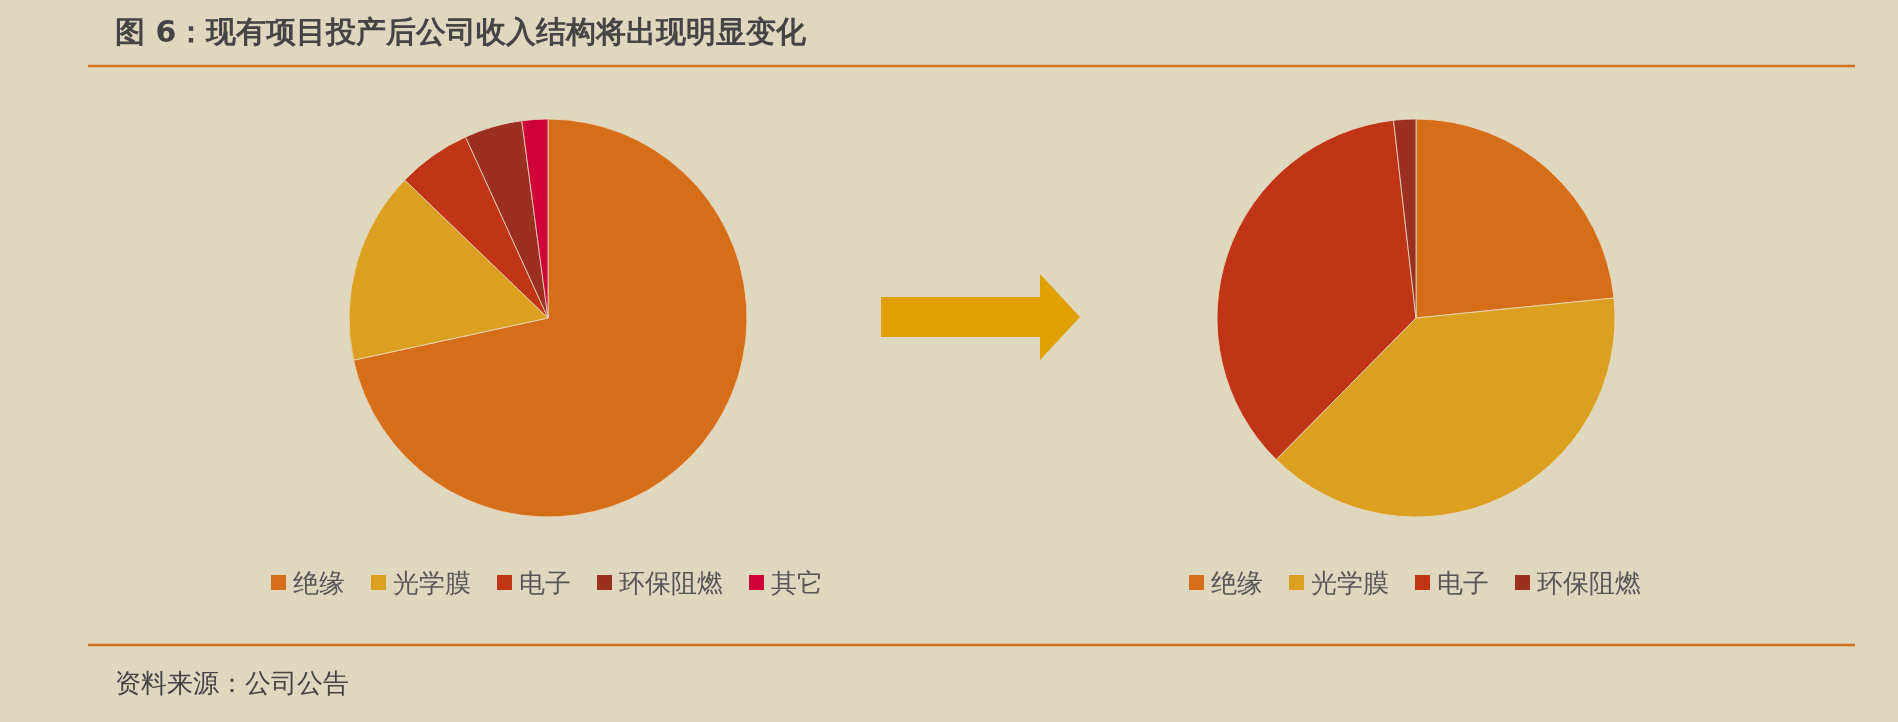 The width and height of the screenshot is (1898, 722). Describe the element at coordinates (797, 583) in the screenshot. I see `legend-label: 其它` at that location.